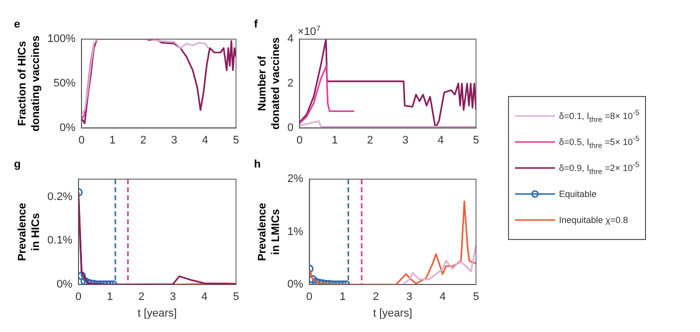  What do you see at coordinates (65, 84) in the screenshot?
I see `y-tick-label: 50%` at bounding box center [65, 84].